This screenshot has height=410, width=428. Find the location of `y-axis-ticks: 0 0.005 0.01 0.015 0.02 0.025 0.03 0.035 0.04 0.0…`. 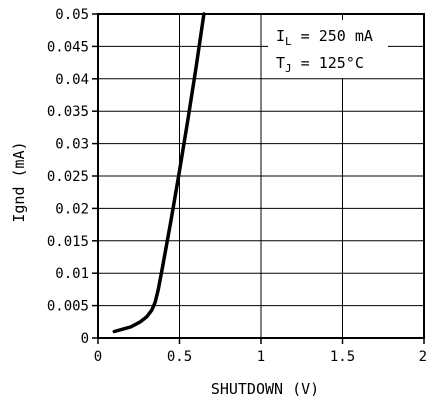

y-axis-ticks: 0 0.005 0.01 0.015 0.02 0.025 0.03 0.035 0.04 0.0… is located at coordinates (72, 177).